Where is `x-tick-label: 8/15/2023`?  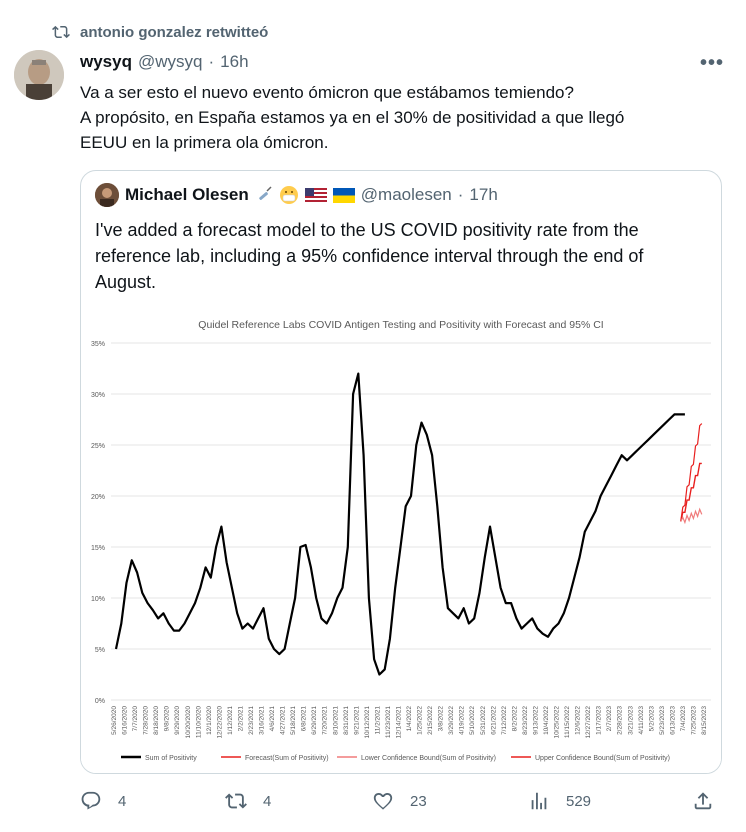 x-tick-label: 8/15/2023 is located at coordinates (704, 720).